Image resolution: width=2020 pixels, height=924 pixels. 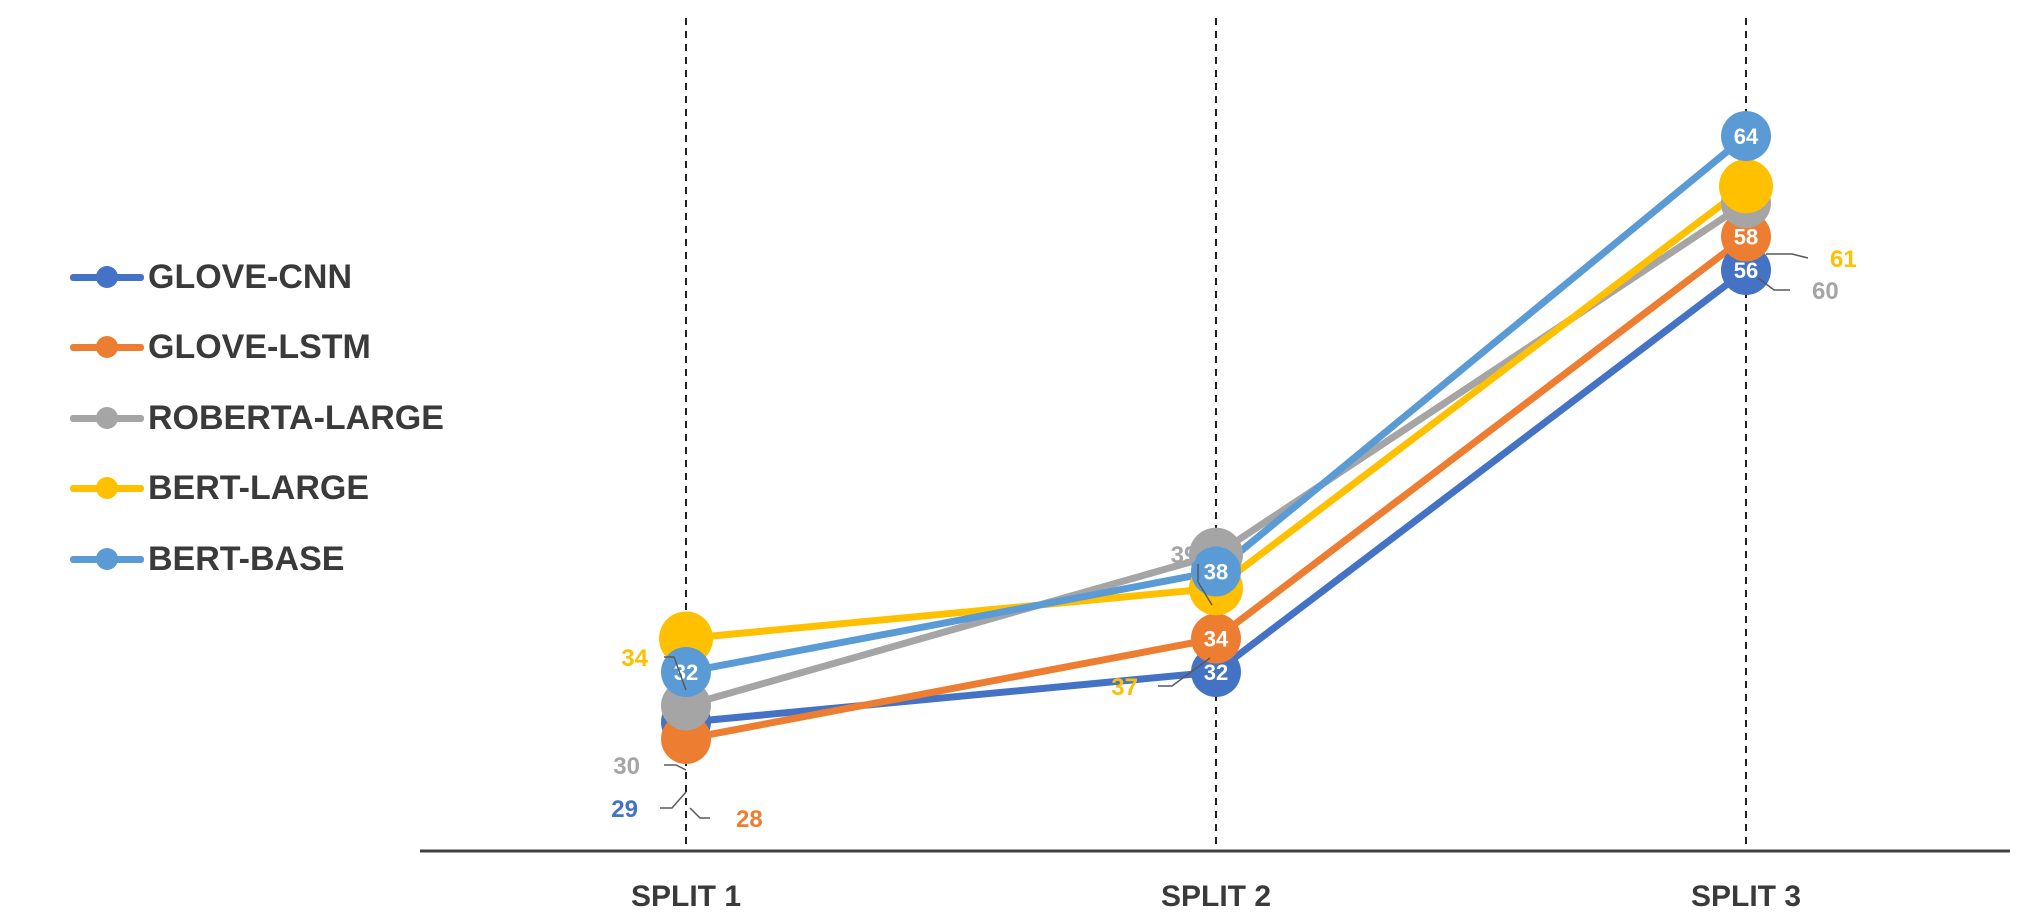 What do you see at coordinates (1746, 270) in the screenshot?
I see `data-label-glove-cnn-split-3: 56` at bounding box center [1746, 270].